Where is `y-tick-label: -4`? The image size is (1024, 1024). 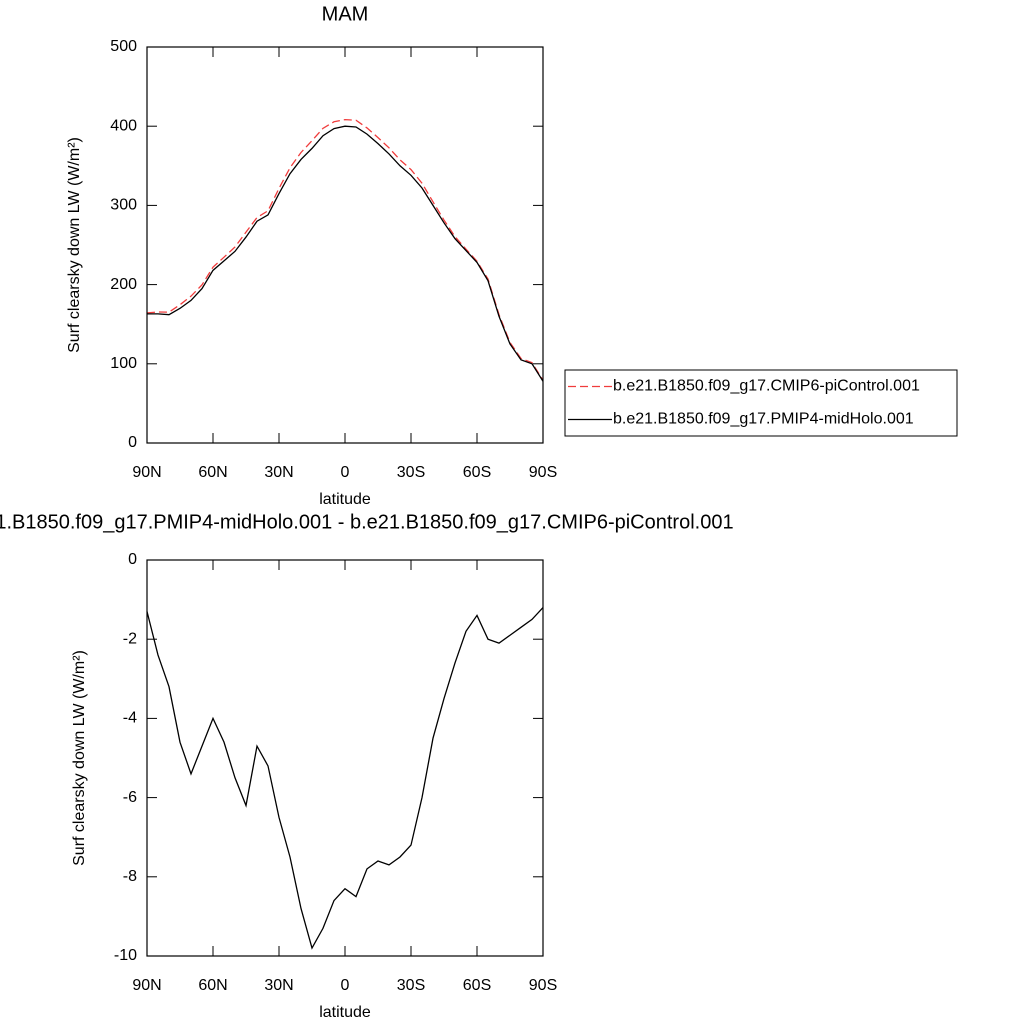 y-tick-label: -4 is located at coordinates (130, 718).